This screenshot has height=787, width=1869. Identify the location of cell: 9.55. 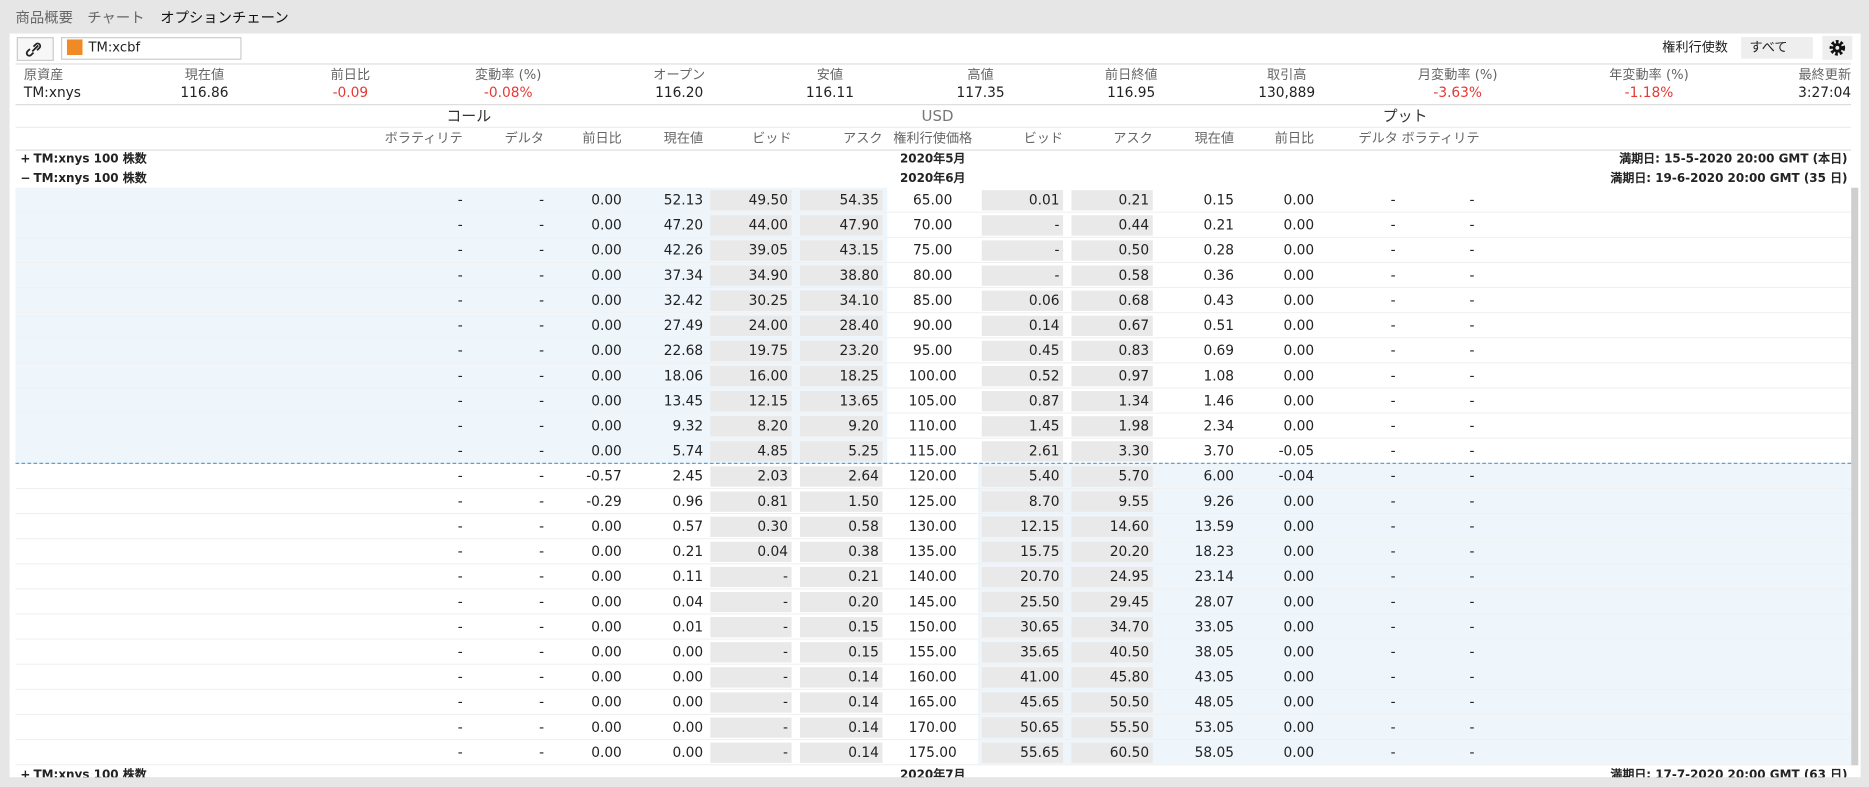
(1134, 501).